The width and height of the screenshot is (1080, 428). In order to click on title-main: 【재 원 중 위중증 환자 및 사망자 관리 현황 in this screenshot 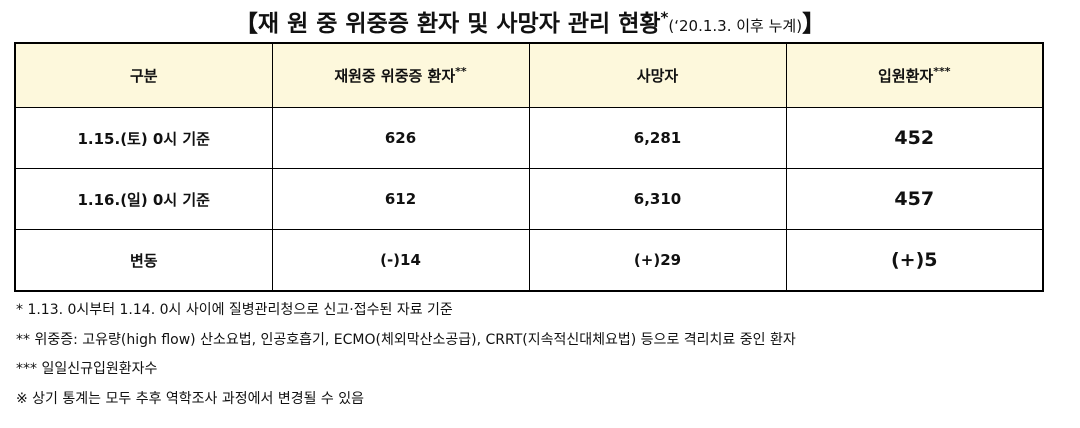, I will do `click(447, 24)`.